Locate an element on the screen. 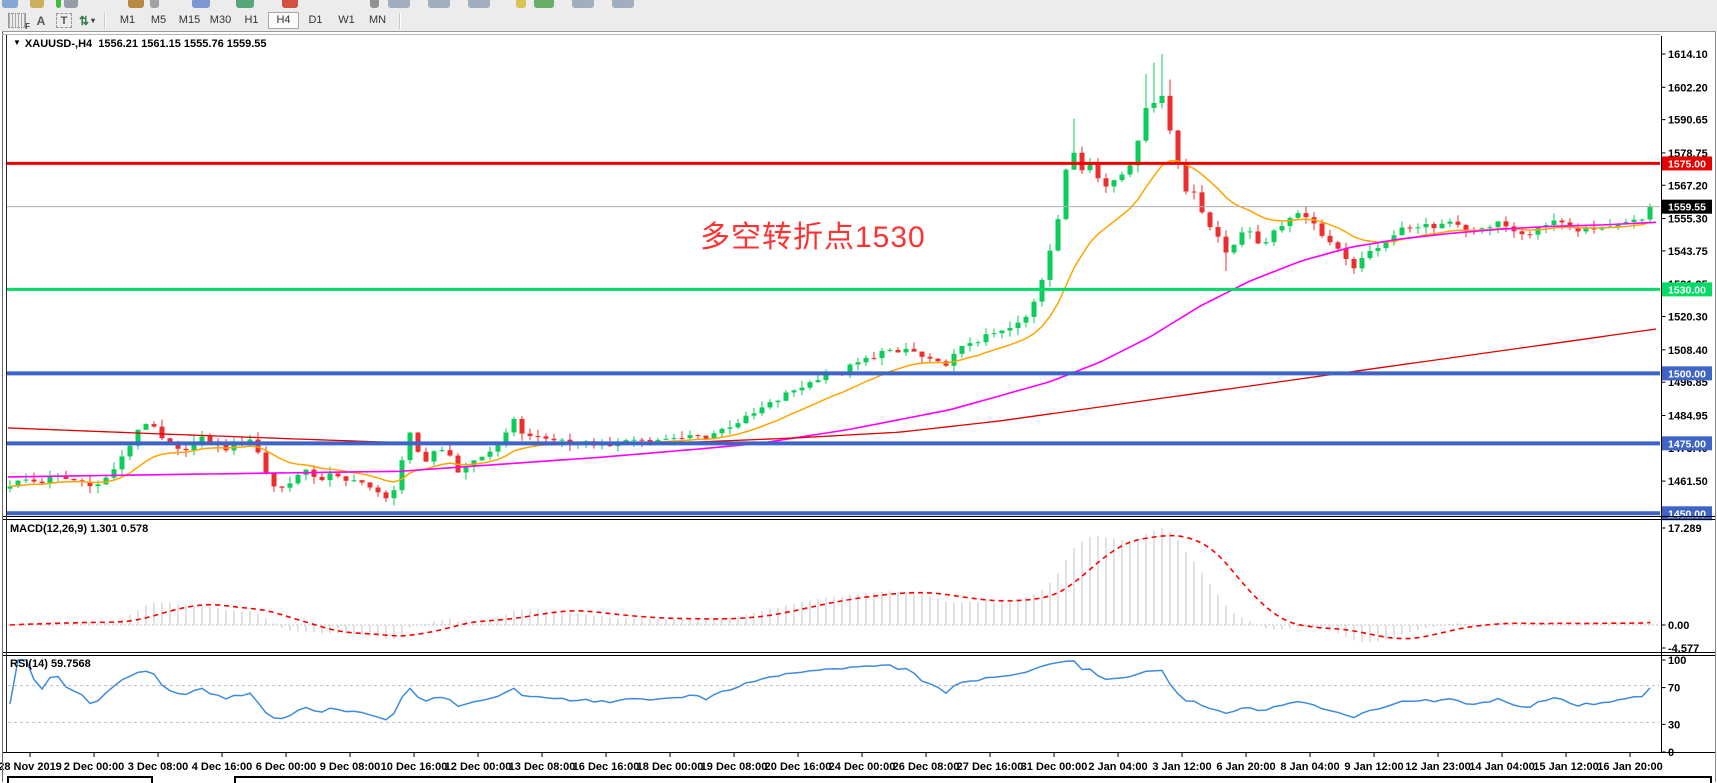 Image resolution: width=1717 pixels, height=783 pixels. time-tick-label: 20 Dec 16:00 is located at coordinates (798, 767).